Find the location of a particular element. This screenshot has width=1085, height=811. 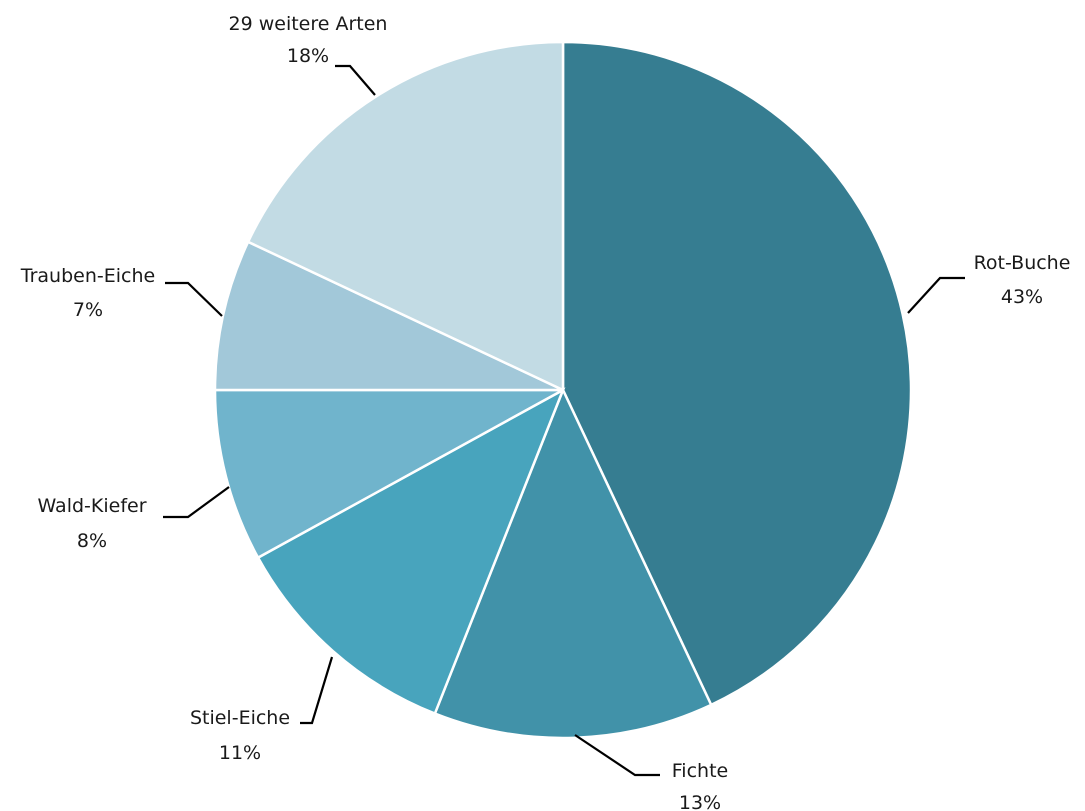

slice-label-29-weitere-arten: 29 weitere Arten is located at coordinates (308, 24).